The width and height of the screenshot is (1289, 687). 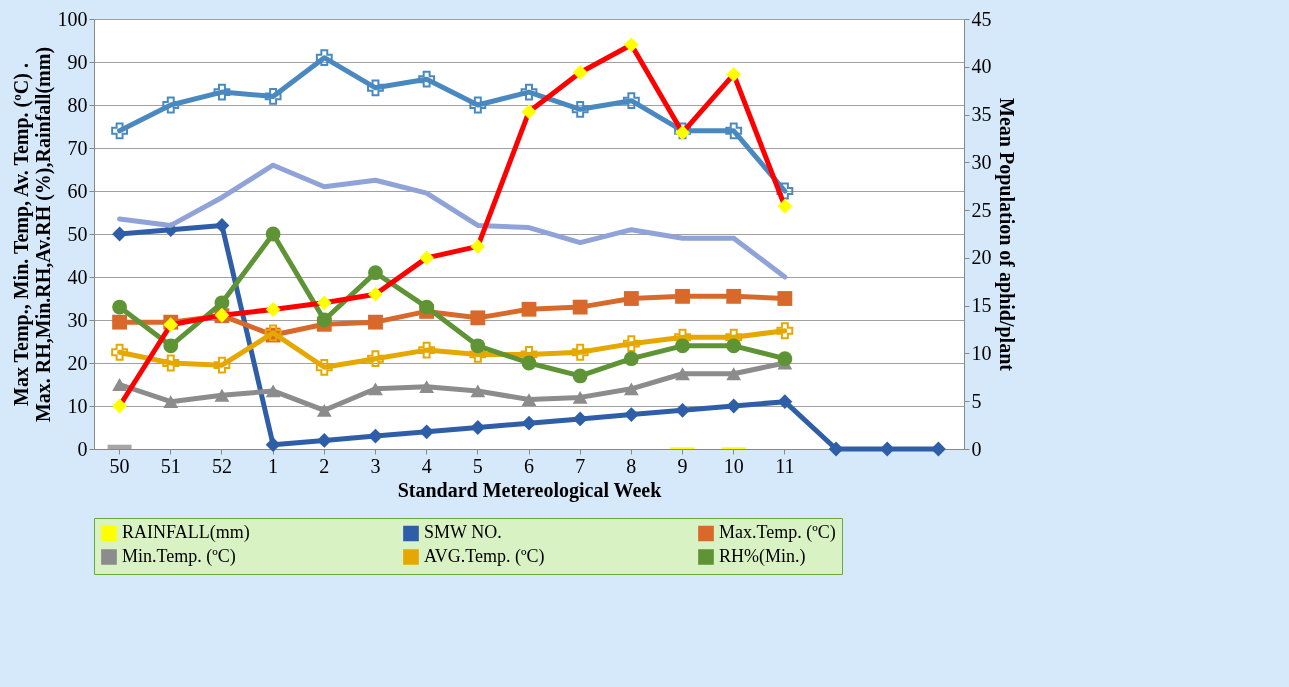 What do you see at coordinates (1006, 235) in the screenshot?
I see `y2-axis-title: Mean Population of aphid/plant` at bounding box center [1006, 235].